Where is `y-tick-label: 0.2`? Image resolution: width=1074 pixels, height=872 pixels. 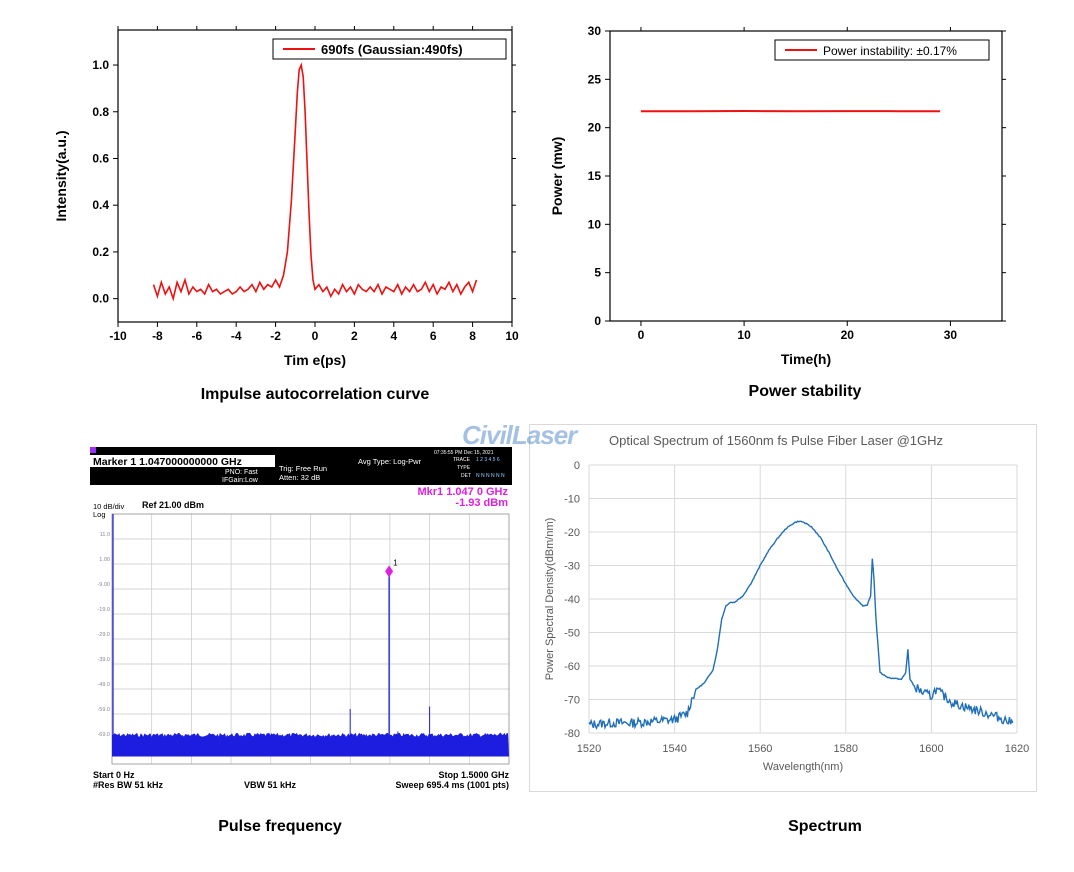
y-tick-label: 0.2 is located at coordinates (100, 252).